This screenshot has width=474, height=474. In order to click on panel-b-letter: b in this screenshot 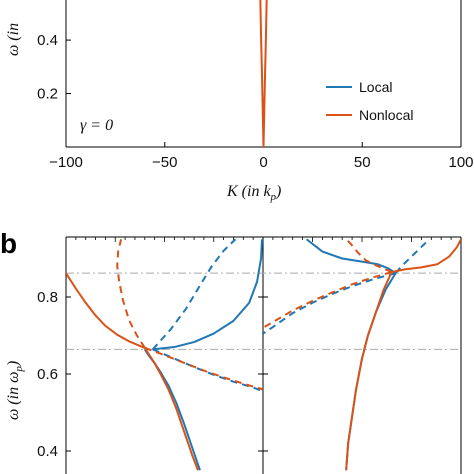, I will do `click(8, 243)`.